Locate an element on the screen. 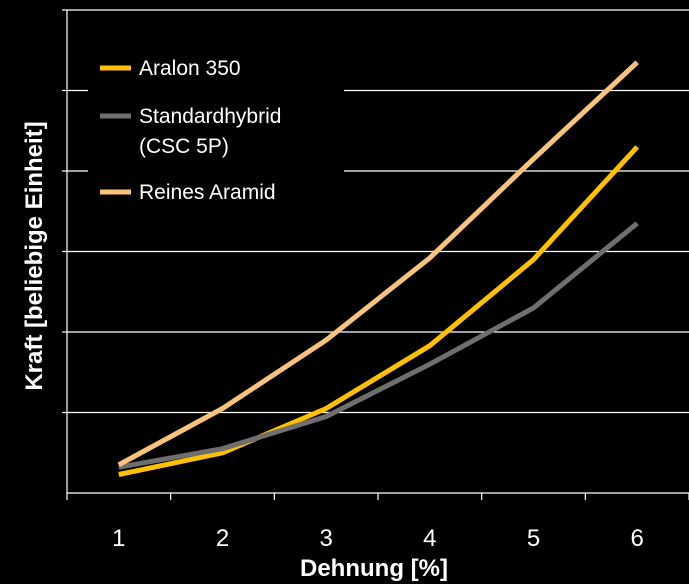 The image size is (689, 584). legend-box is located at coordinates (216, 131).